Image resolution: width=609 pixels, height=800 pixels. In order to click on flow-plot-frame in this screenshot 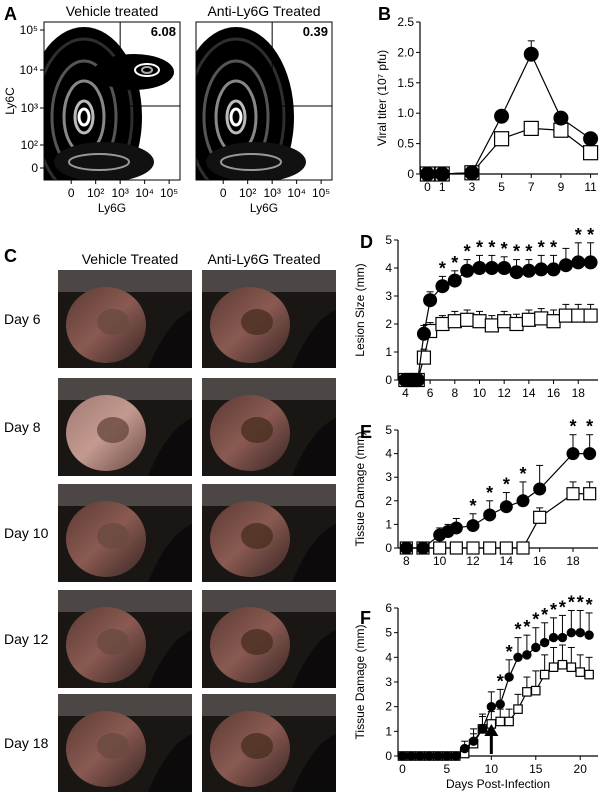, I will do `click(112, 101)`.